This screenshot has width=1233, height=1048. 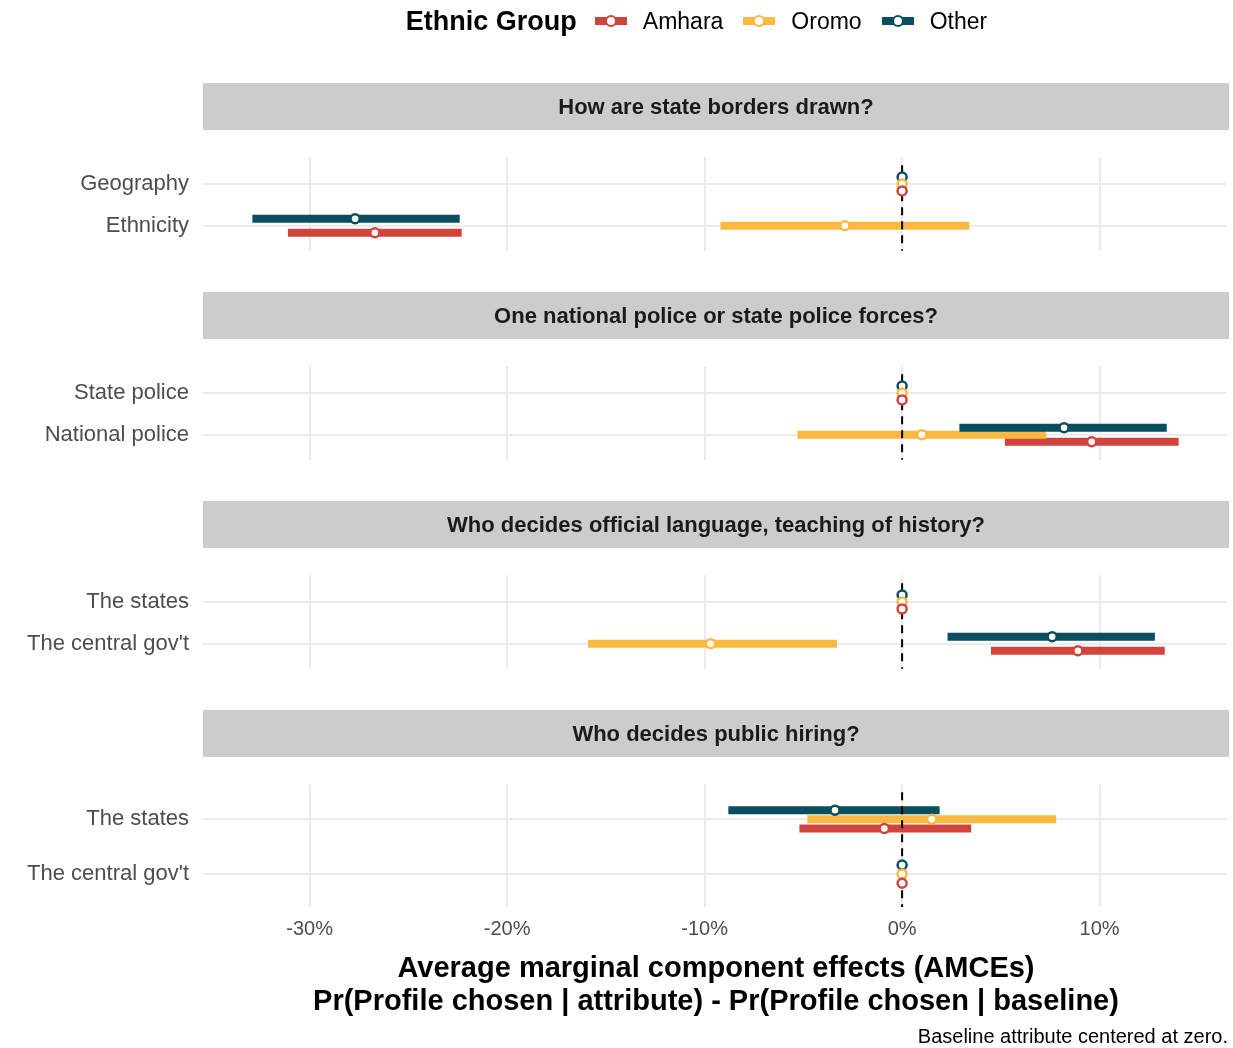 What do you see at coordinates (716, 524) in the screenshot?
I see `chart-title: Who decides official language, teaching of history?` at bounding box center [716, 524].